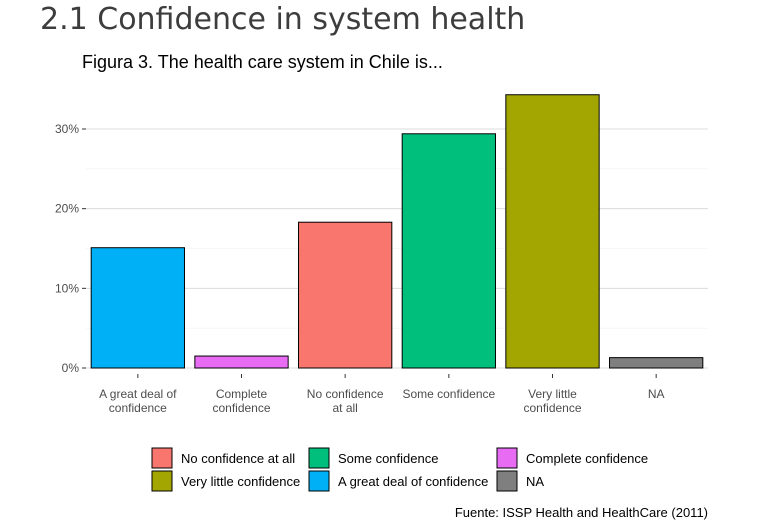 The width and height of the screenshot is (781, 532). I want to click on y-axis: 0% 10% 20% 30%, so click(70, 248).